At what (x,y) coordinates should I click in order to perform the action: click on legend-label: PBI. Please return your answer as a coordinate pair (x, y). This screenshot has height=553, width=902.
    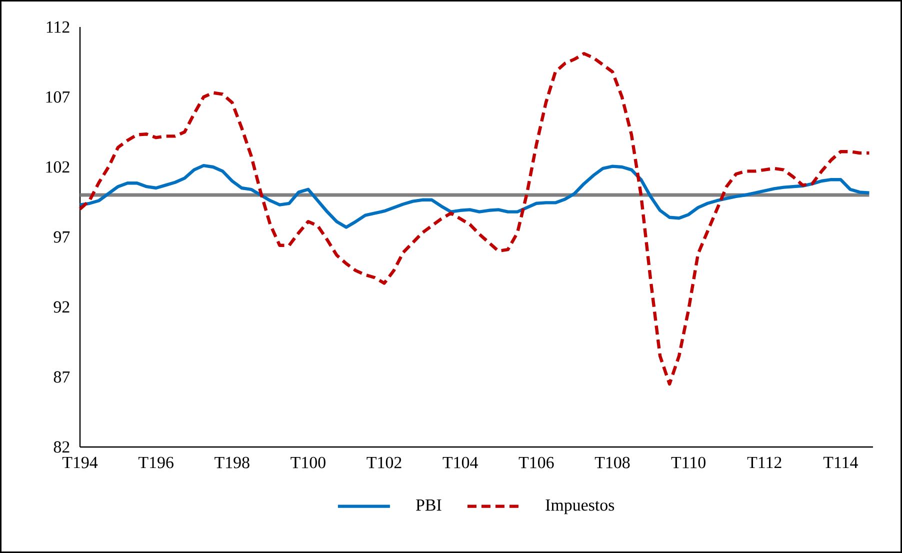
    Looking at the image, I should click on (429, 505).